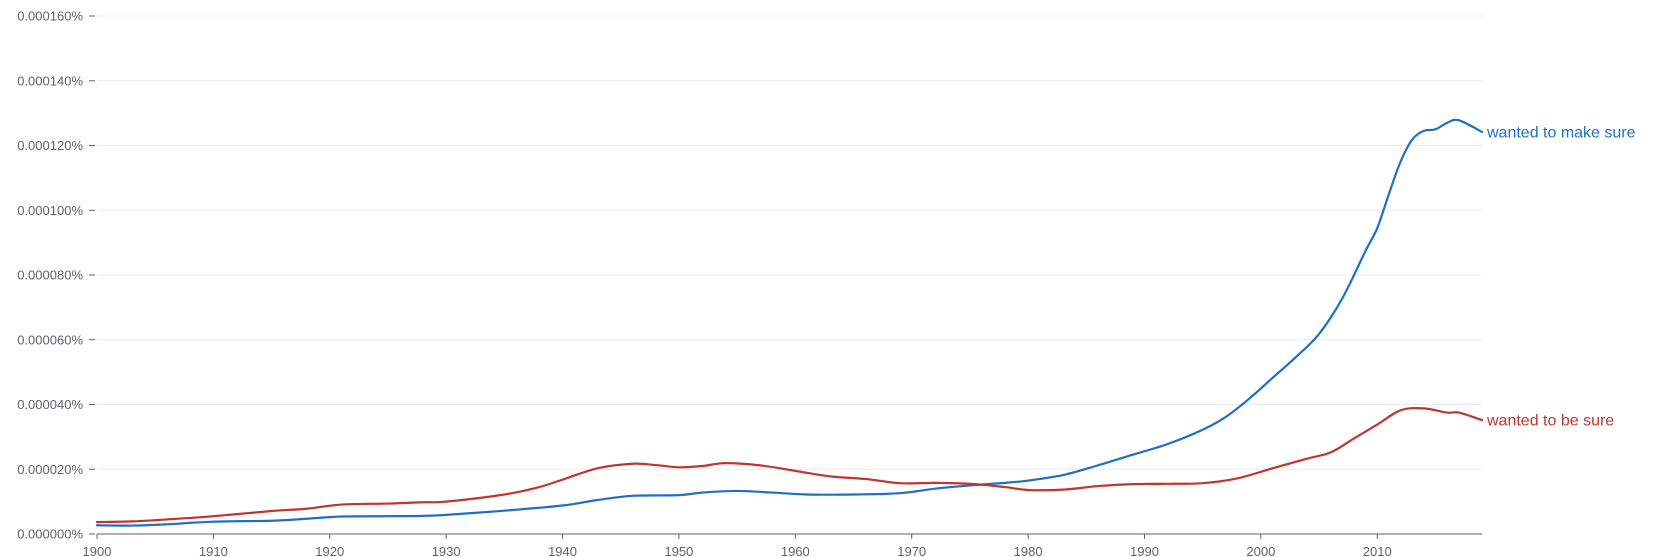  What do you see at coordinates (50, 145) in the screenshot?
I see `y-tick-label: 0.000120%` at bounding box center [50, 145].